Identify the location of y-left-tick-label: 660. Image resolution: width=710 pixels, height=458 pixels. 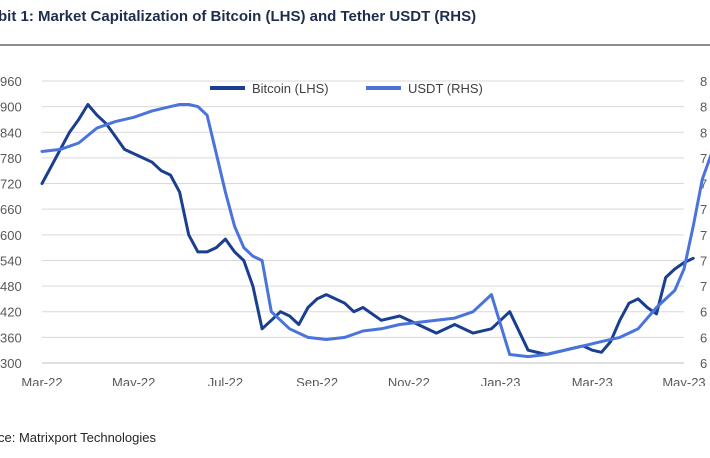
(11, 209).